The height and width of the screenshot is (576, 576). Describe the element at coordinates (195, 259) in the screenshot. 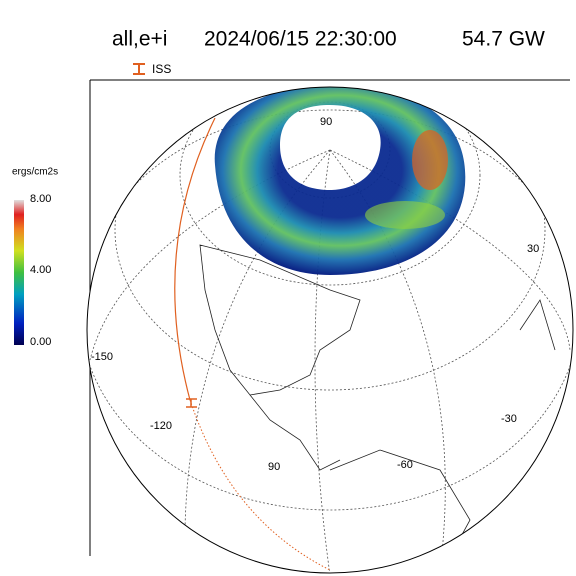

I see `iss-orbit` at that location.